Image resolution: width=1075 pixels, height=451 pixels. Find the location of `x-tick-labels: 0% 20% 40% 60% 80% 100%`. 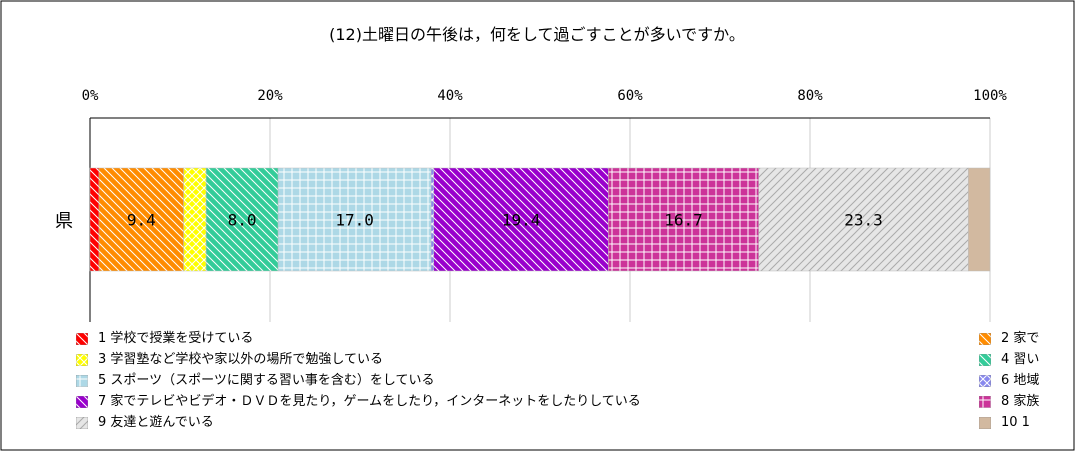

x-tick-labels: 0% 20% 40% 60% 80% 100% is located at coordinates (545, 96).